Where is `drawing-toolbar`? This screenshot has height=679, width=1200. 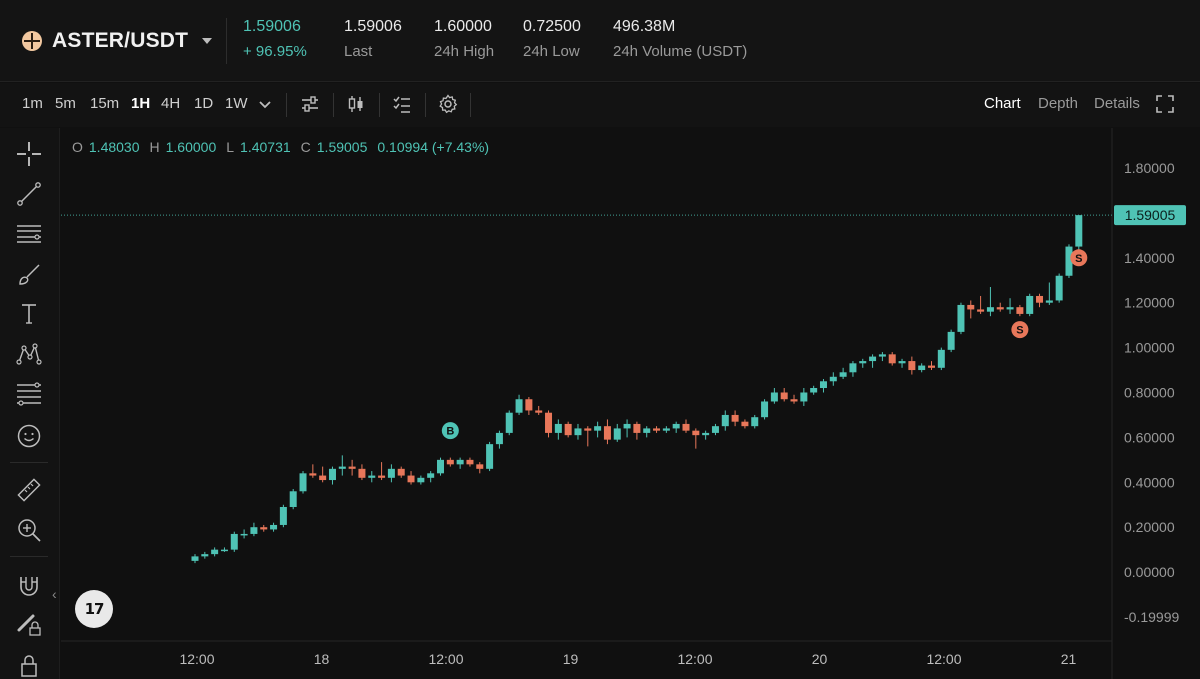
drawing-toolbar is located at coordinates (30, 403).